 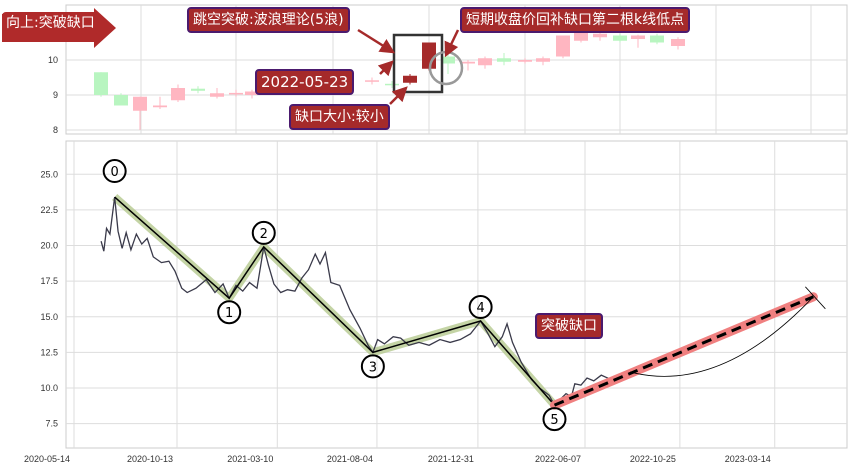 What do you see at coordinates (150, 459) in the screenshot?
I see `bottom-x-tick: 2020-10-13` at bounding box center [150, 459].